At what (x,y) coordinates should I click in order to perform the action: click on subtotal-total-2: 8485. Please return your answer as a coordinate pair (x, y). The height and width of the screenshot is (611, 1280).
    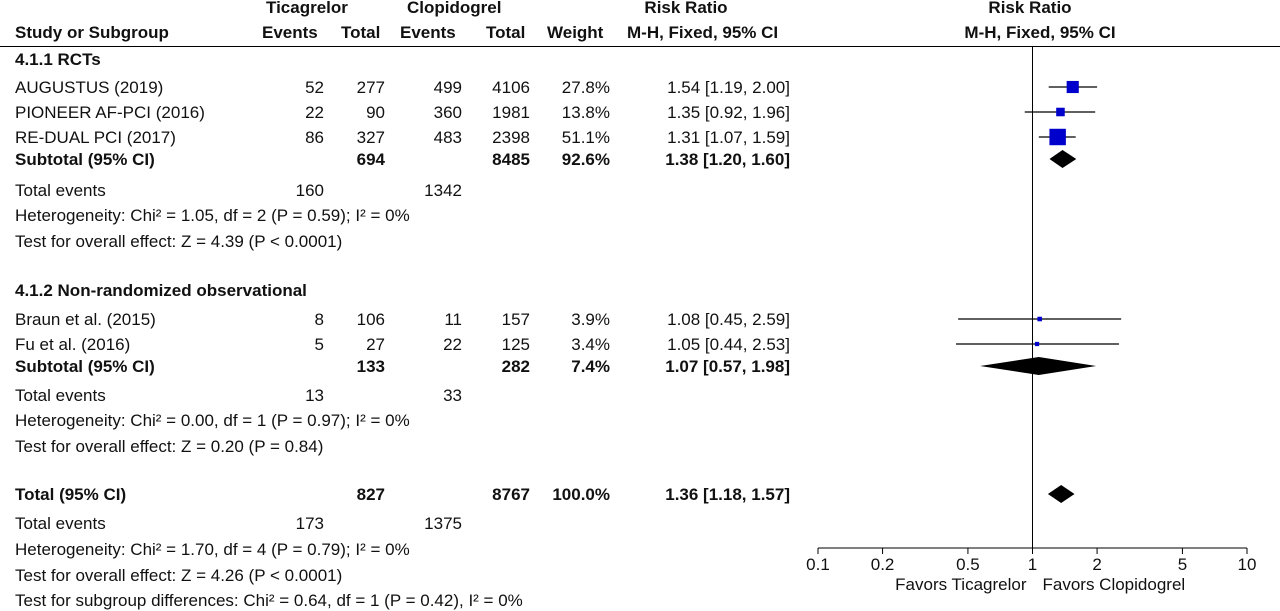
    Looking at the image, I should click on (511, 159).